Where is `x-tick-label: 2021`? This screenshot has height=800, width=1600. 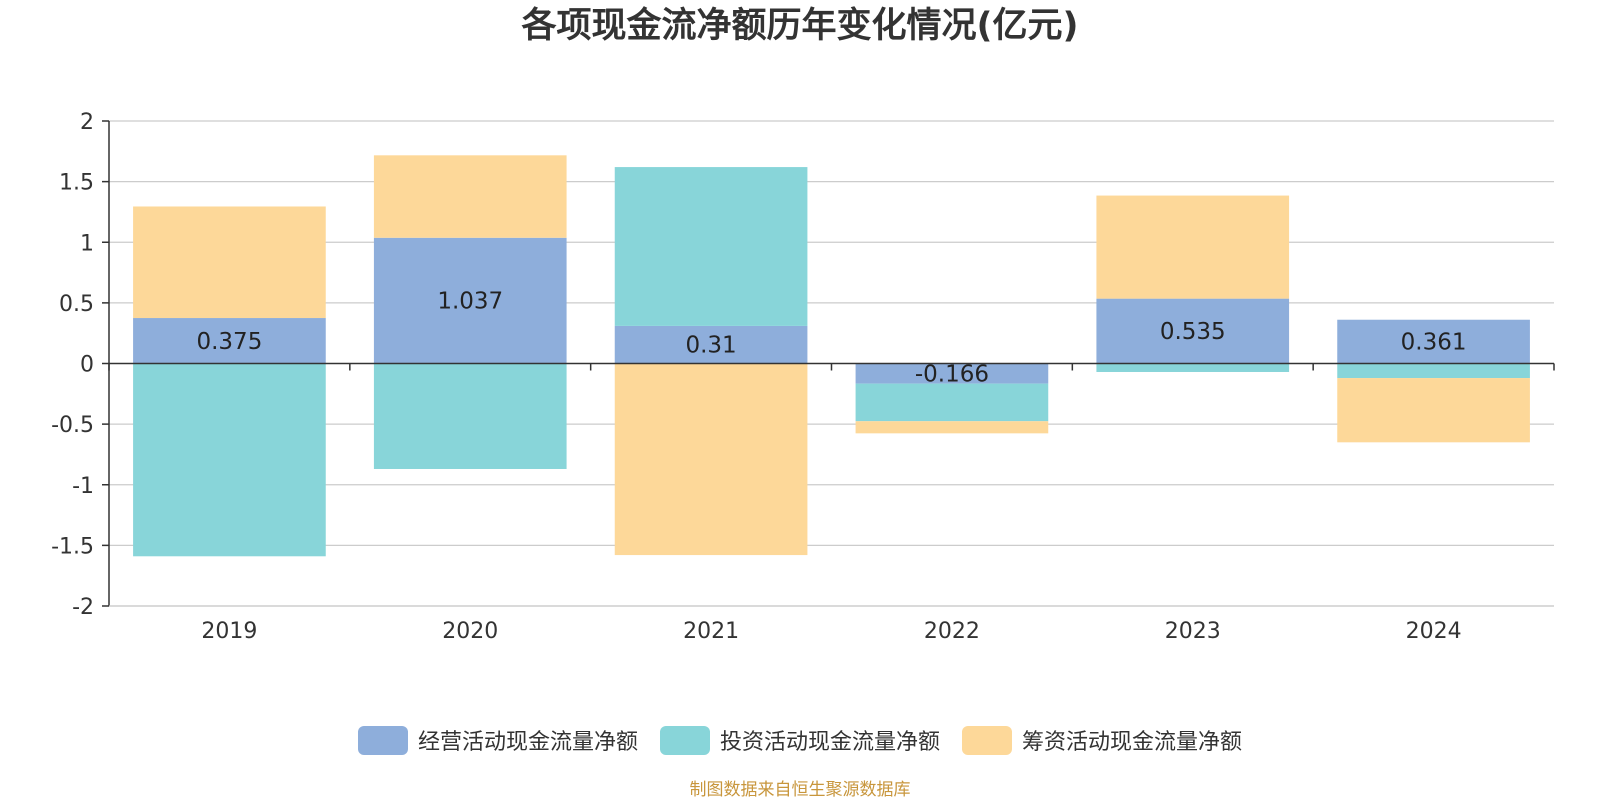 x-tick-label: 2021 is located at coordinates (711, 631).